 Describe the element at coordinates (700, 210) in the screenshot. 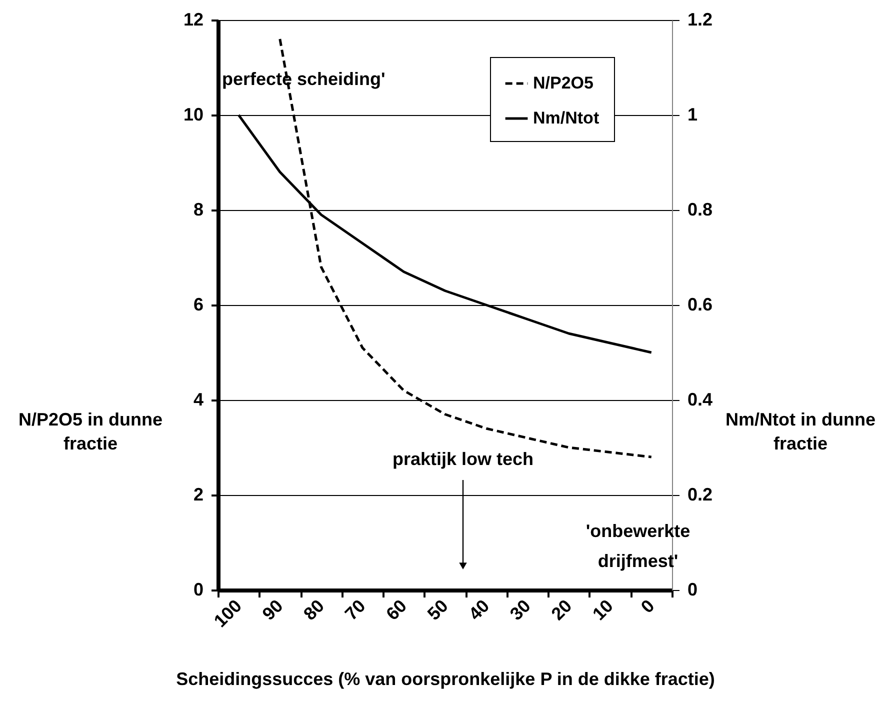

I see `y2-tick-label: 0.8` at that location.